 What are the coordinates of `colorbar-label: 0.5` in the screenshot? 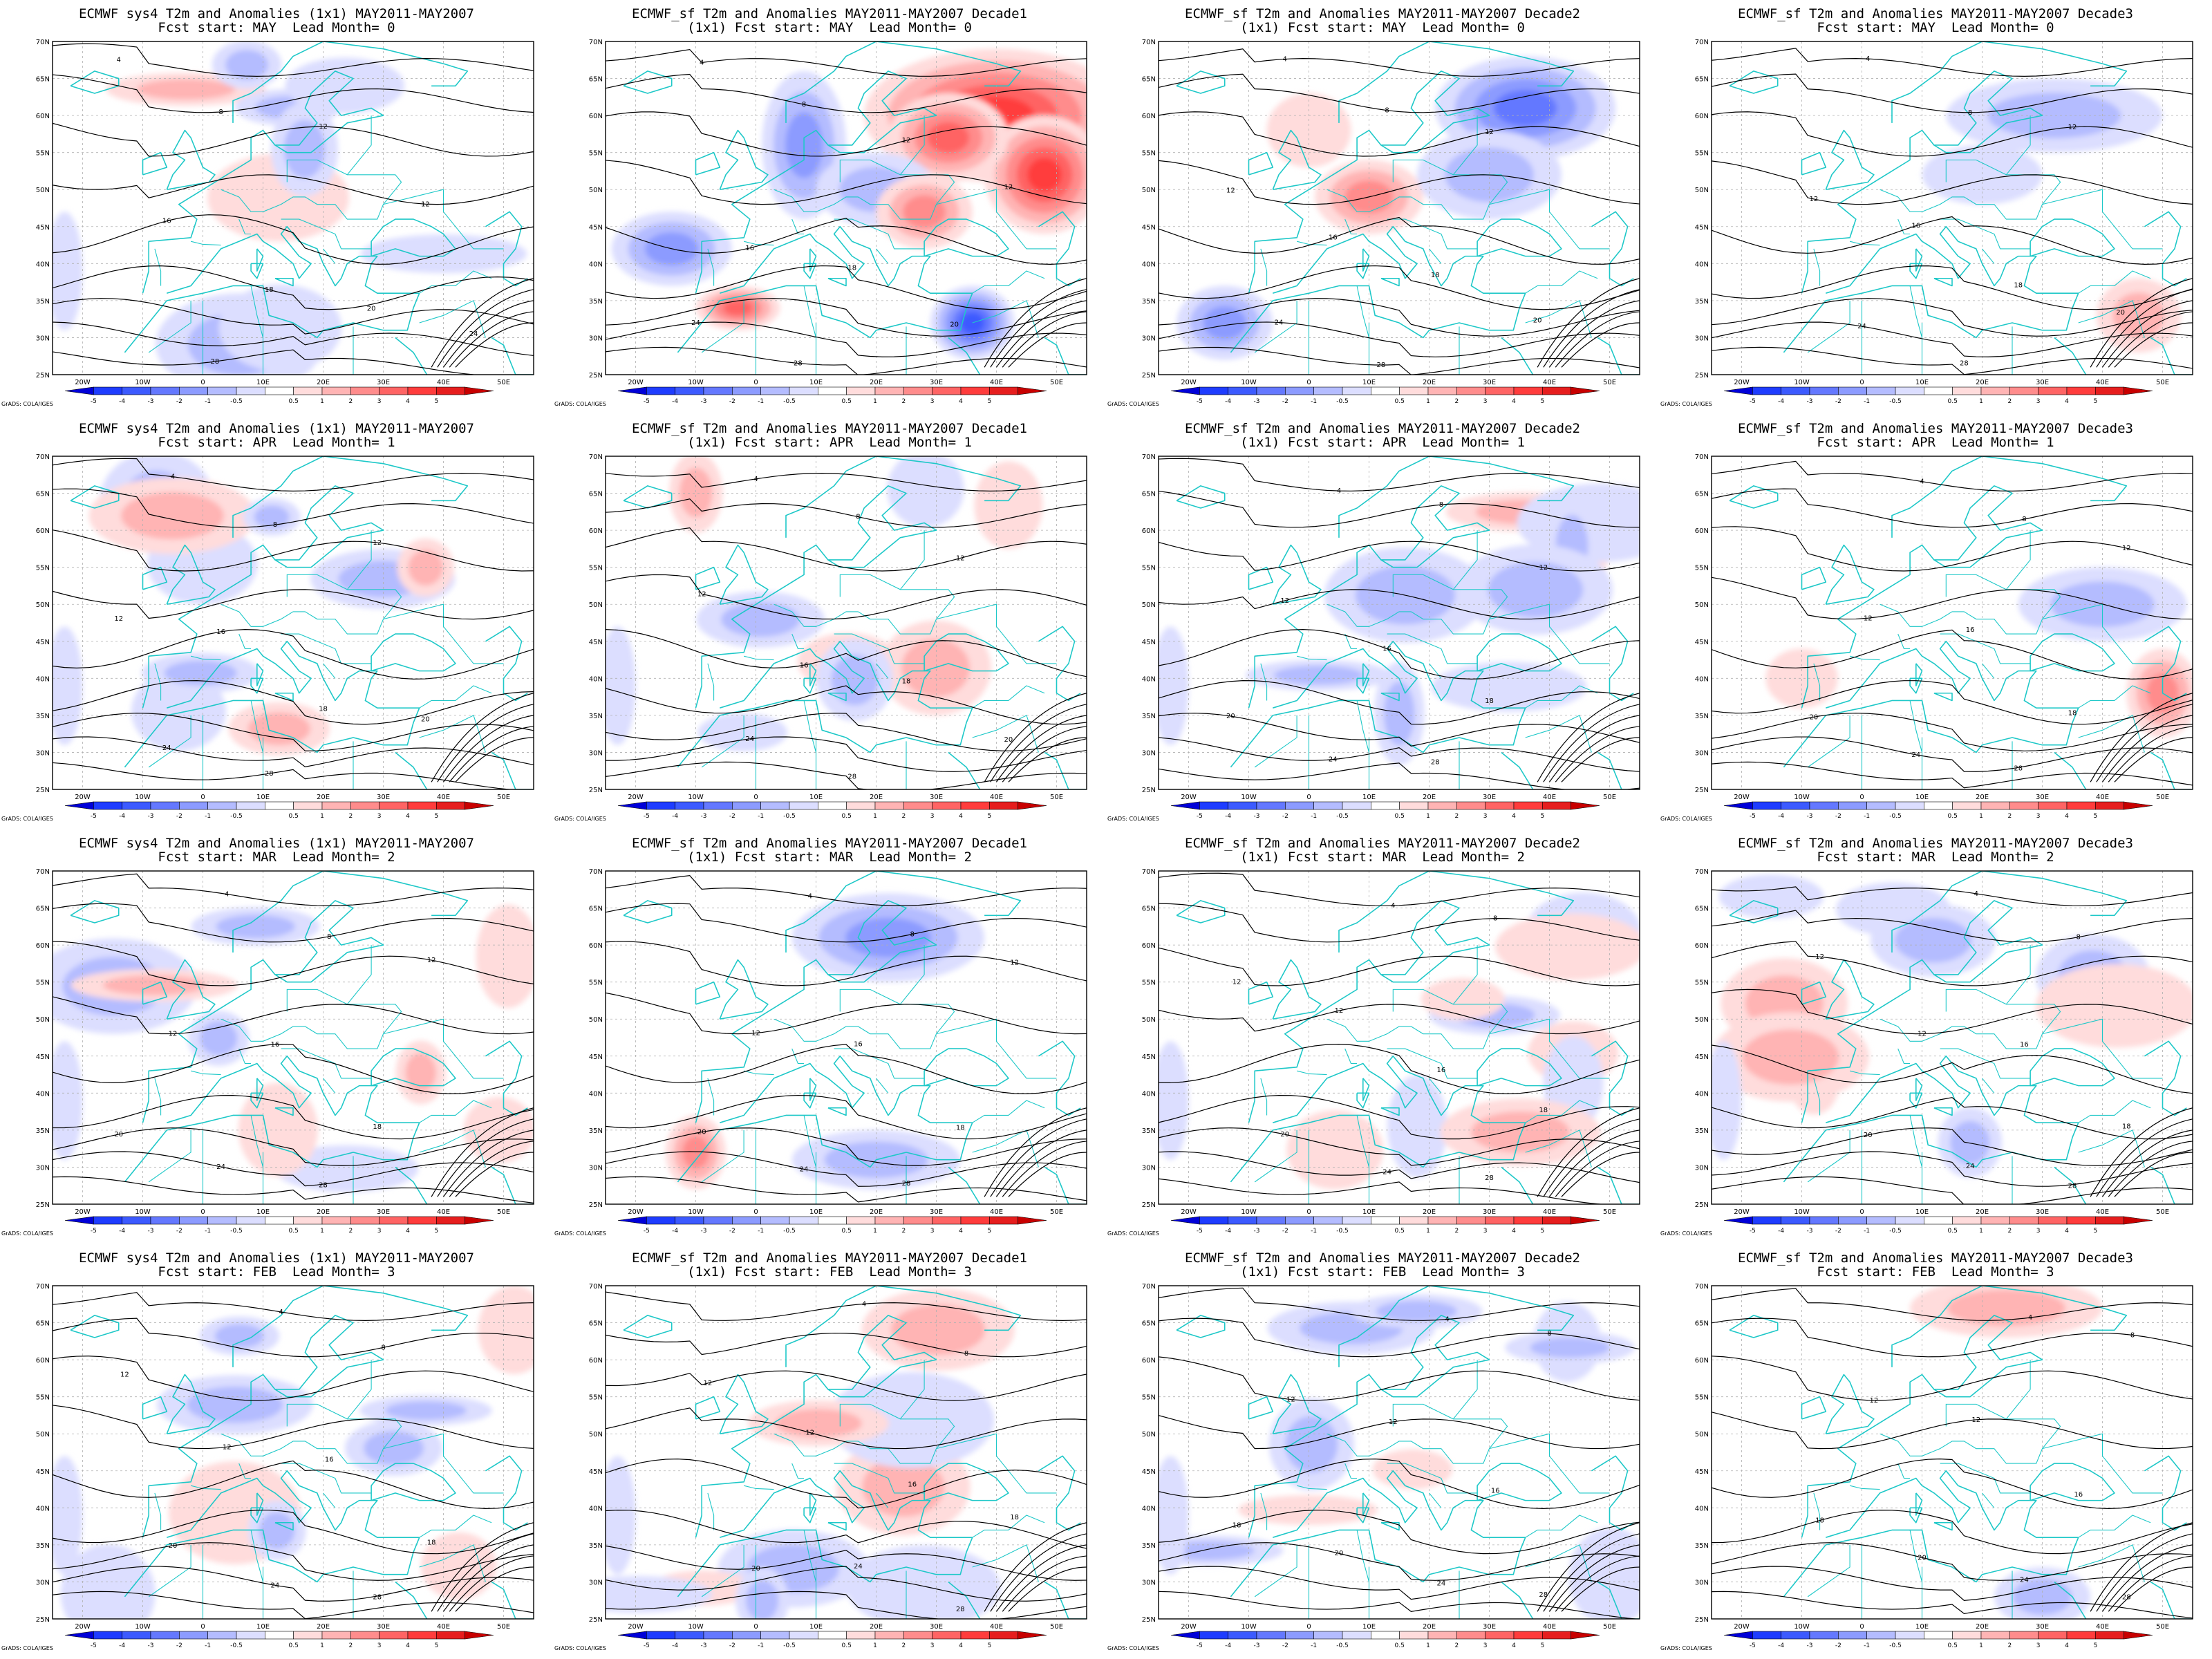 It's located at (294, 401).